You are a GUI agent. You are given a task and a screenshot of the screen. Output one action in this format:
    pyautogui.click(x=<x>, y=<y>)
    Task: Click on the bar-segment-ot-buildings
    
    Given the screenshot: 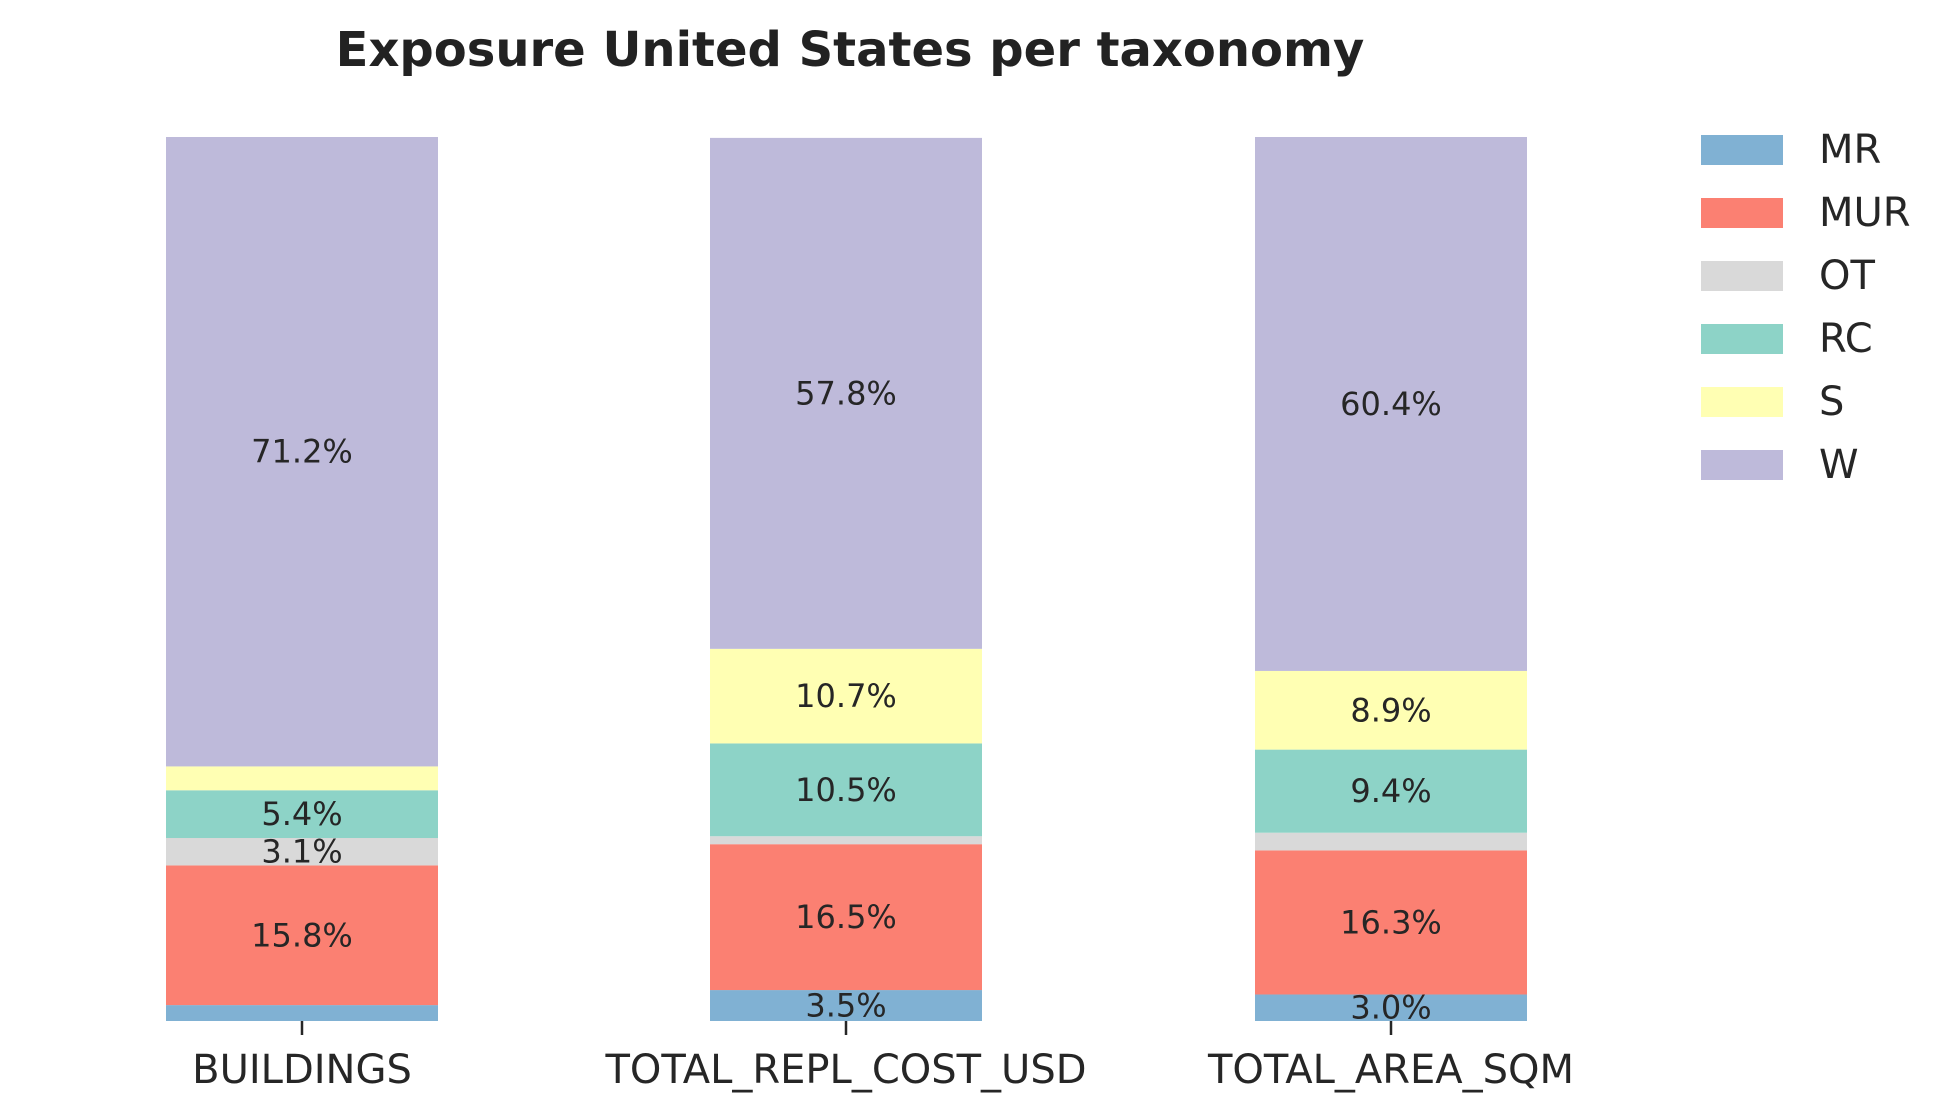 What is the action you would take?
    pyautogui.click(x=302, y=852)
    